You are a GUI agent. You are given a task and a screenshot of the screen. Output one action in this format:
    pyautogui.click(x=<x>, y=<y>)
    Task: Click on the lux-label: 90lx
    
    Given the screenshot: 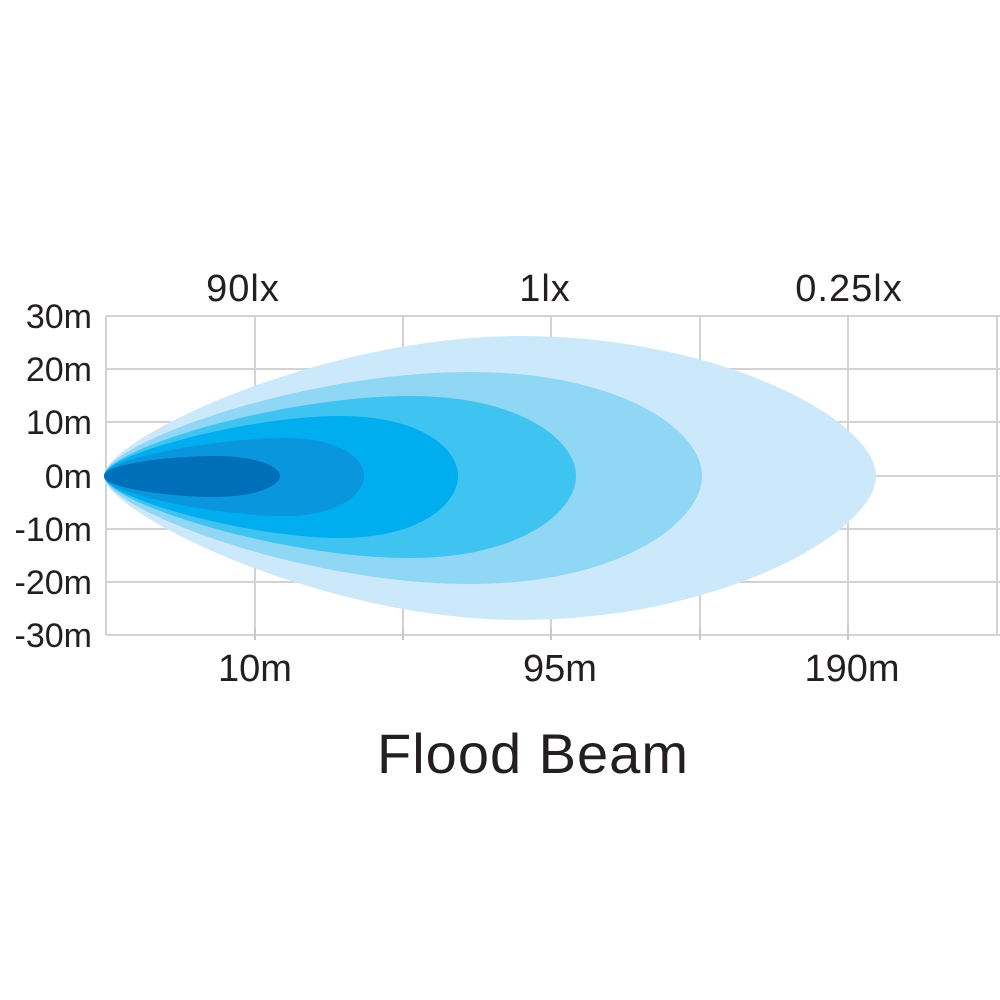 What is the action you would take?
    pyautogui.click(x=243, y=289)
    